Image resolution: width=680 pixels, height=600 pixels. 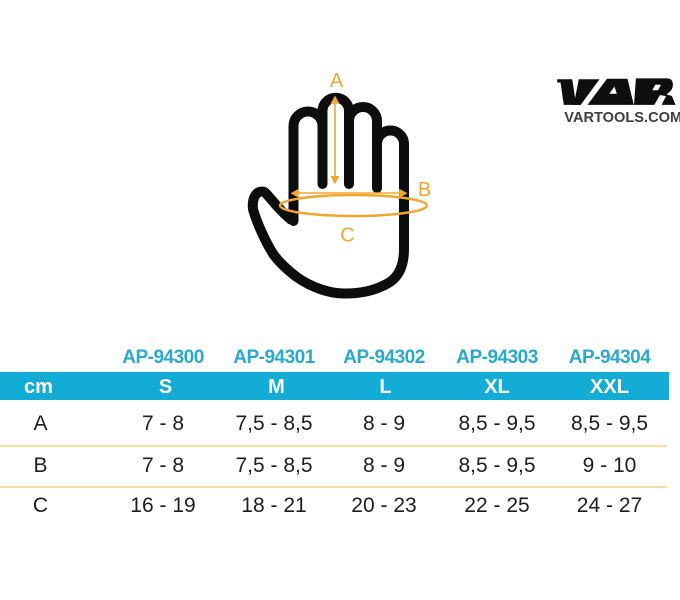 What do you see at coordinates (622, 118) in the screenshot?
I see `svg-text: VARTOOLS.COM` at bounding box center [622, 118].